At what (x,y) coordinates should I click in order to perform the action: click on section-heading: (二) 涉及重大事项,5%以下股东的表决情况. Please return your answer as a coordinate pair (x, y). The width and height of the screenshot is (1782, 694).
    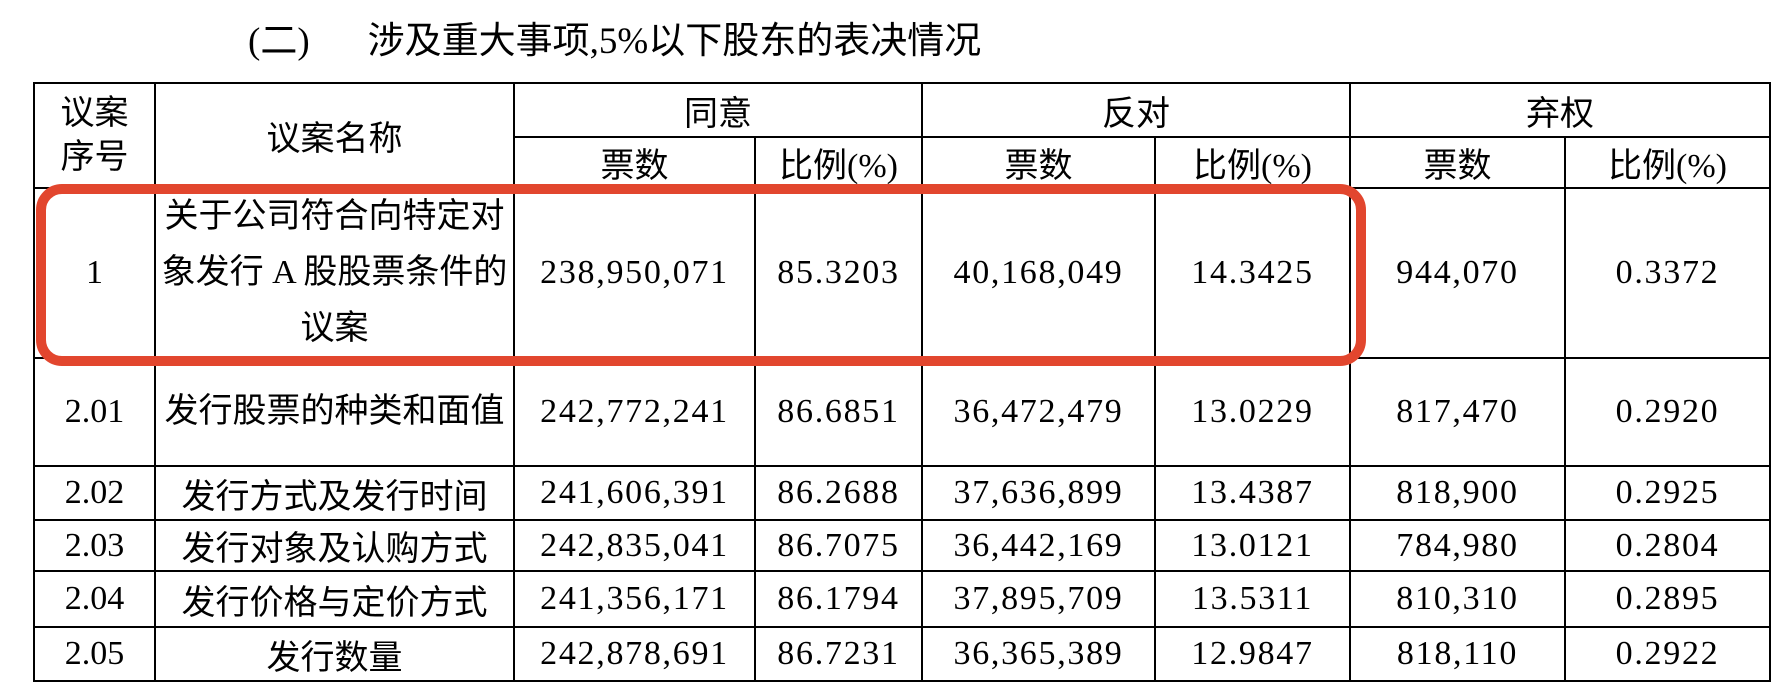
    Looking at the image, I should click on (614, 37).